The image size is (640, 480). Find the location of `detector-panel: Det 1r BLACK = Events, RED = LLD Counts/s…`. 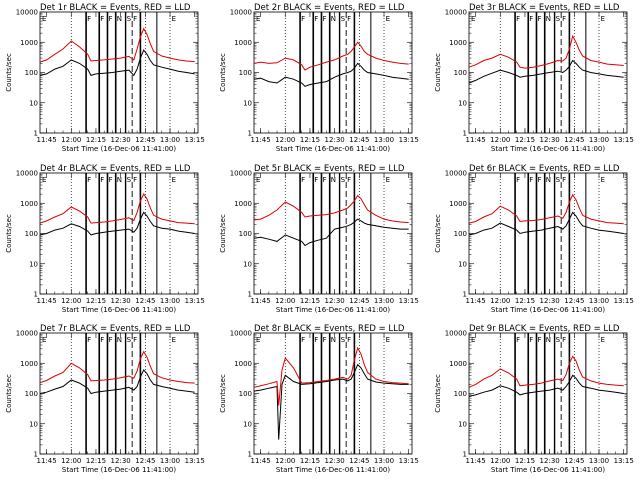

detector-panel: Det 1r BLACK = Events, RED = LLD Counts/s… is located at coordinates (105, 78).